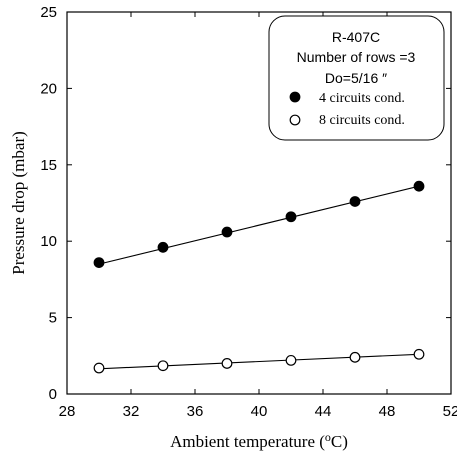 The image size is (457, 459). I want to click on y-tick-label: 0, so click(53, 394).